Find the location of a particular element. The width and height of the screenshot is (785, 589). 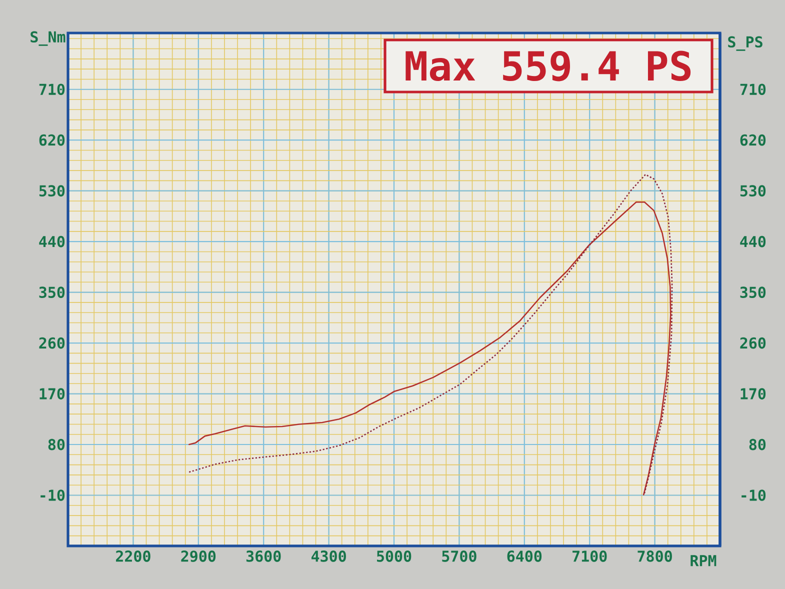

y-tick-label: -10 is located at coordinates (52, 495).